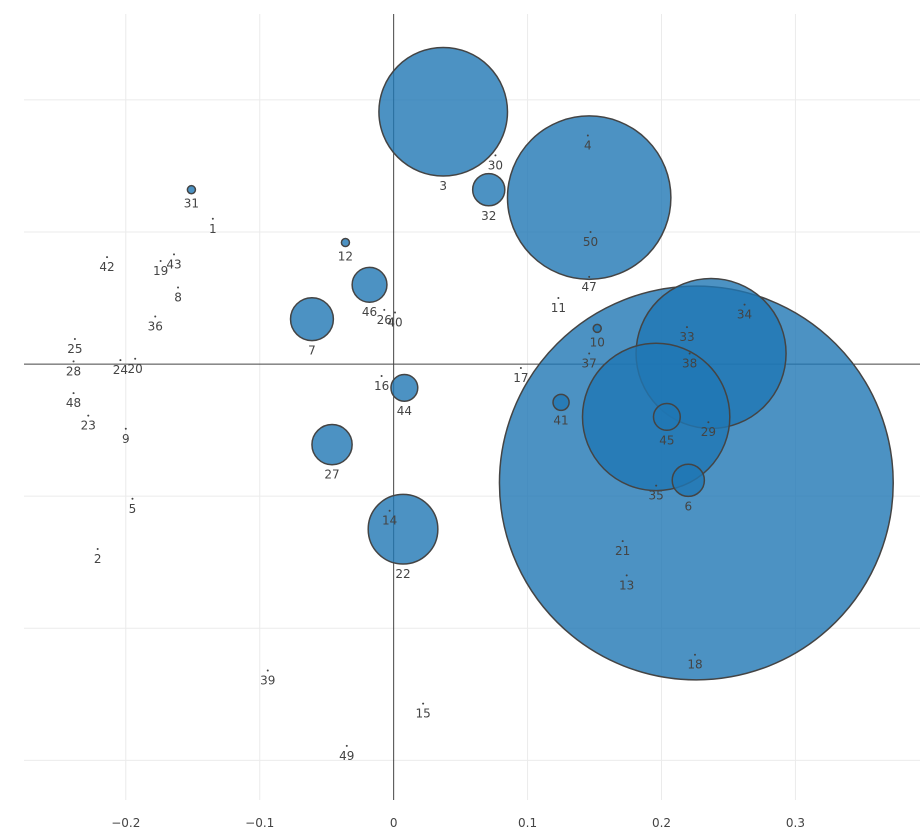 The image size is (921, 829). Describe the element at coordinates (73, 371) in the screenshot. I see `point-label-28: 28` at that location.